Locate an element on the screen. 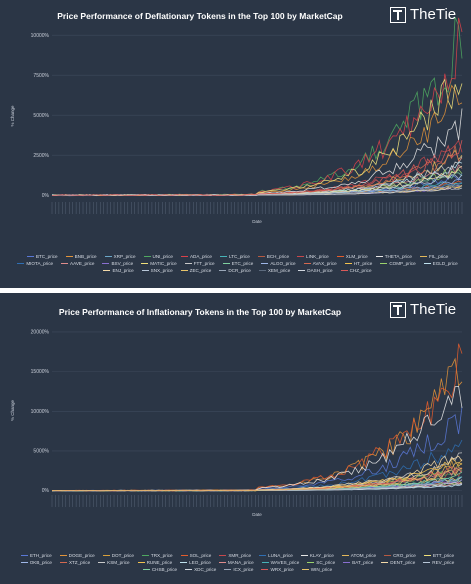 Image resolution: width=471 pixels, height=584 pixels. legend-item: MATIC_price is located at coordinates (159, 263).